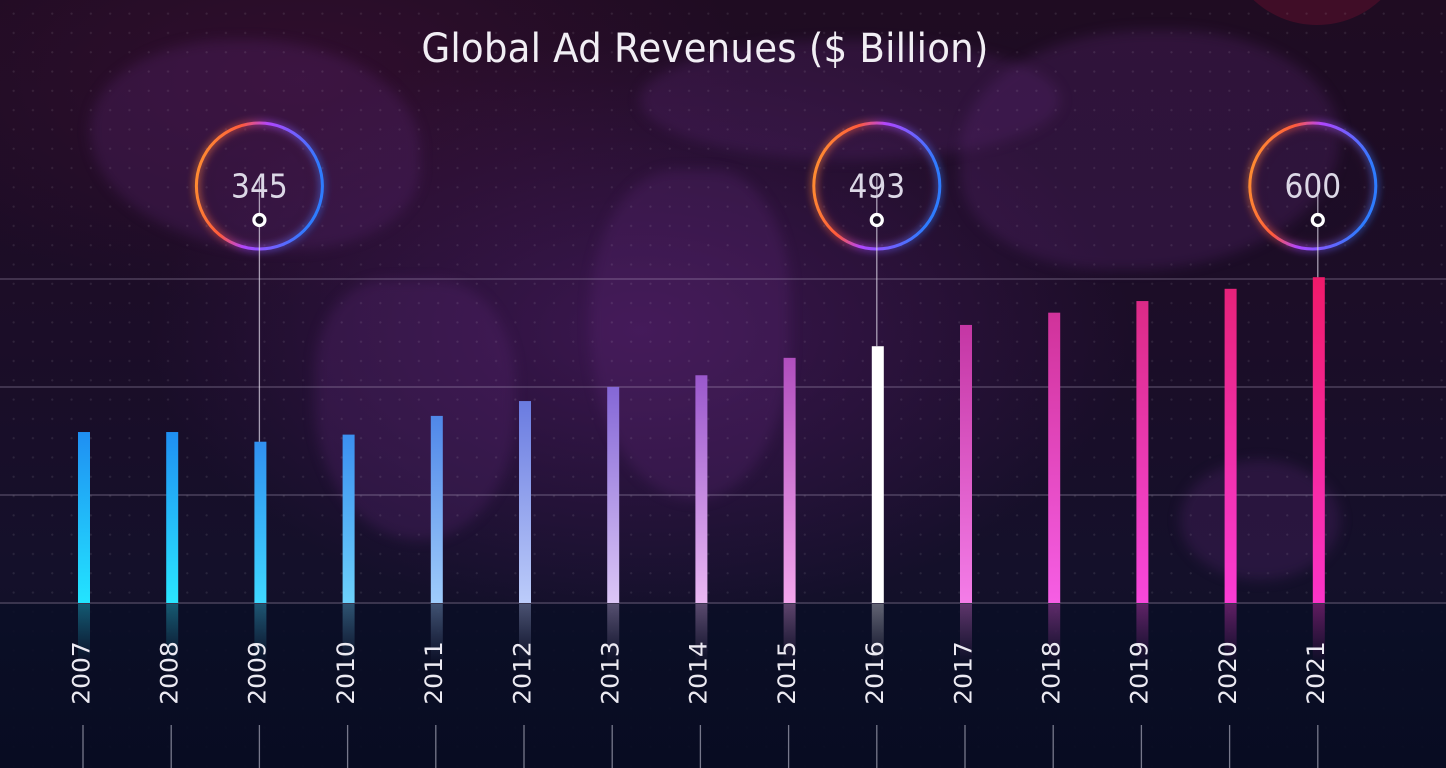 This screenshot has height=768, width=1446. Describe the element at coordinates (348, 518) in the screenshot. I see `bar-2010` at that location.